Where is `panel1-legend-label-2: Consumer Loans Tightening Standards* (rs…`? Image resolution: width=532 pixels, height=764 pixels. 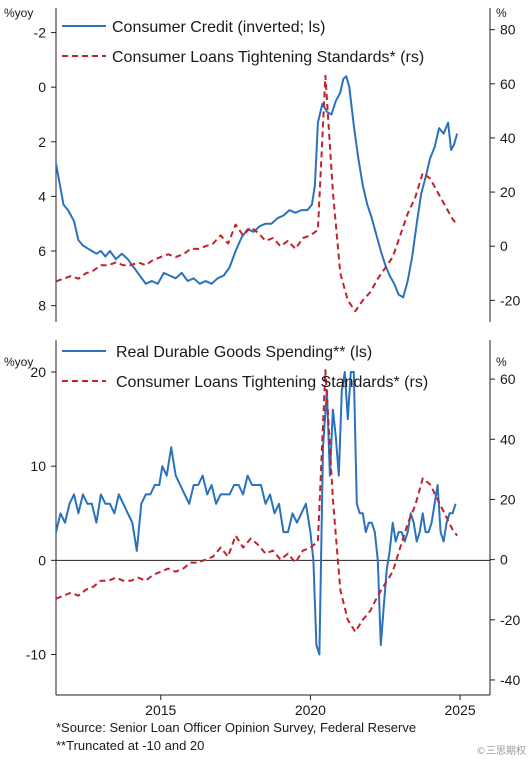 panel1-legend-label-2: Consumer Loans Tightening Standards* (rs… is located at coordinates (268, 57).